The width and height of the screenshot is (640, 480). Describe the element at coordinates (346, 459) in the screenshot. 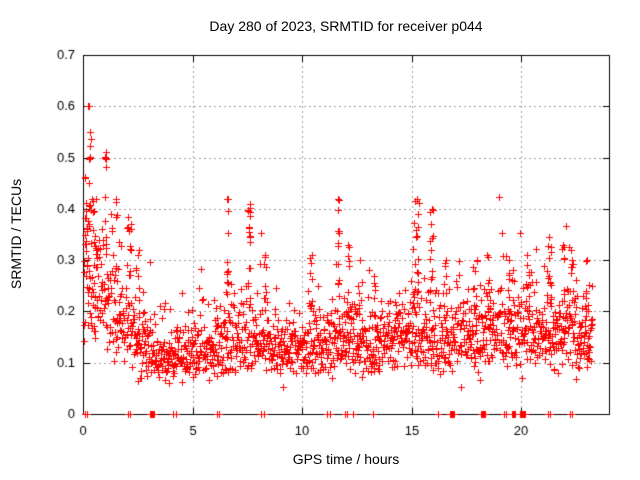

I see `x-axis-label: GPS time / hours` at that location.